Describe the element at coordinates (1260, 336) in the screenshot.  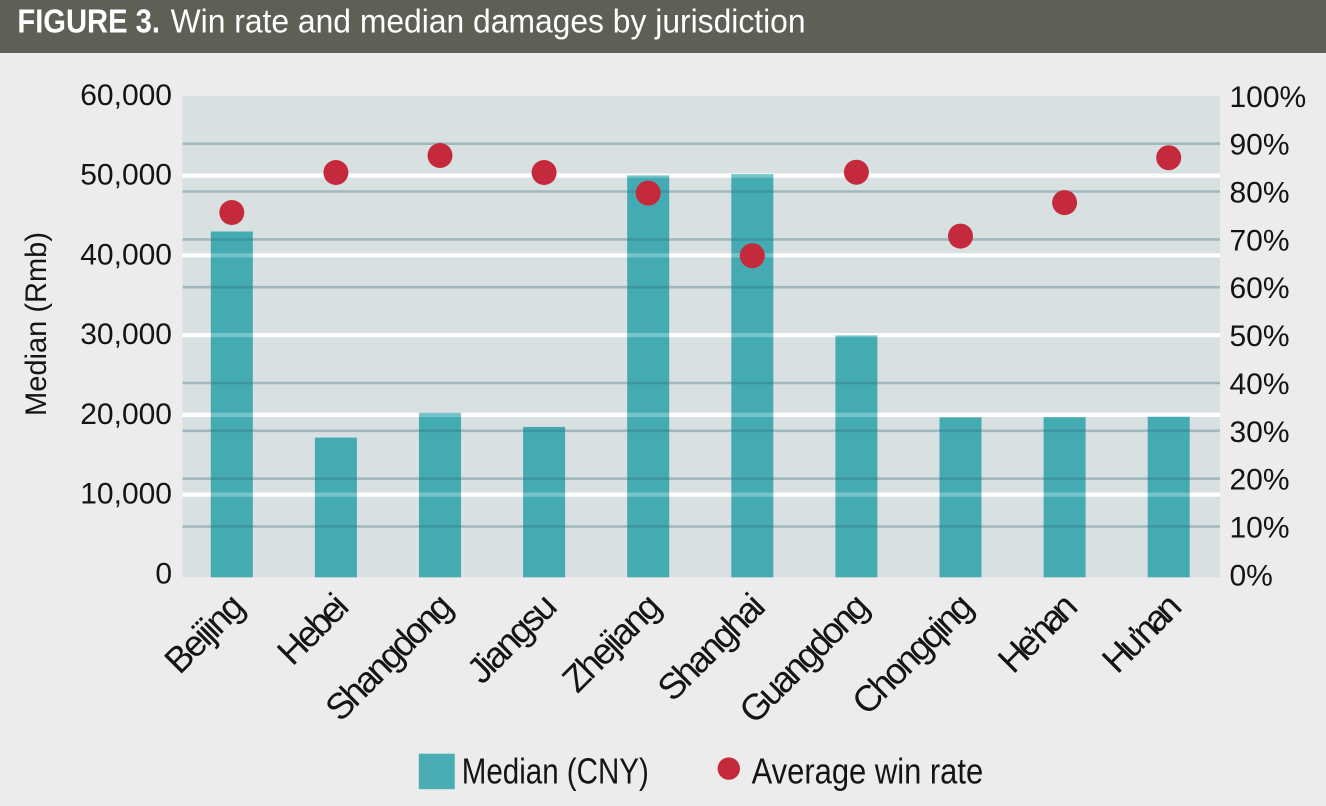
I see `svg-text: 50%` at that location.